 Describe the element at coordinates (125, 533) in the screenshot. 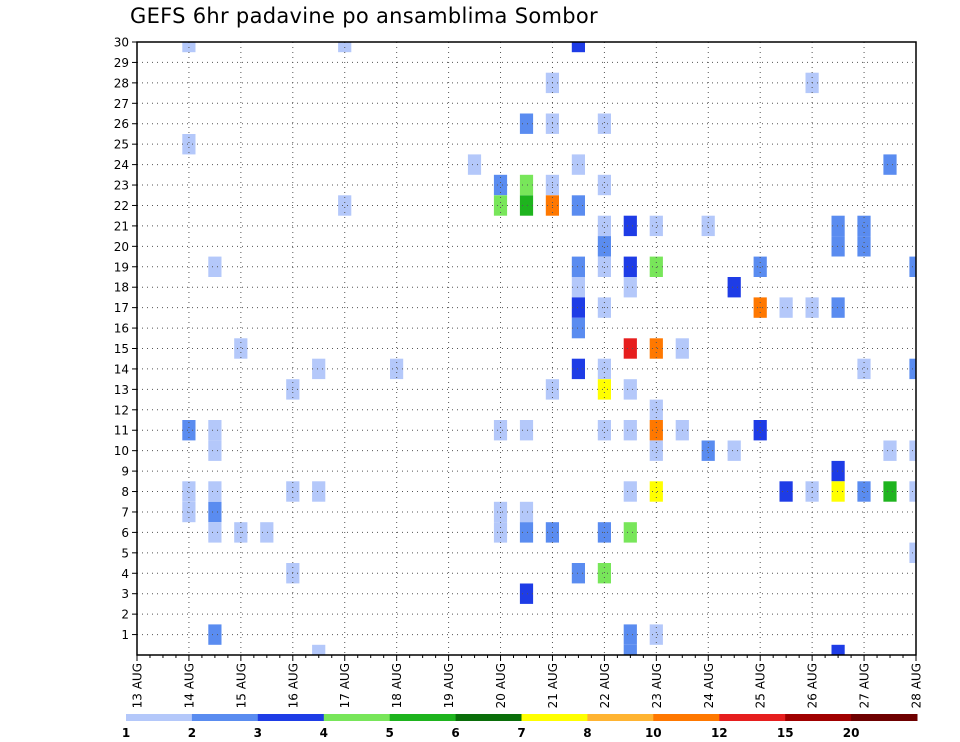

I see `y-tick-label: 6` at that location.